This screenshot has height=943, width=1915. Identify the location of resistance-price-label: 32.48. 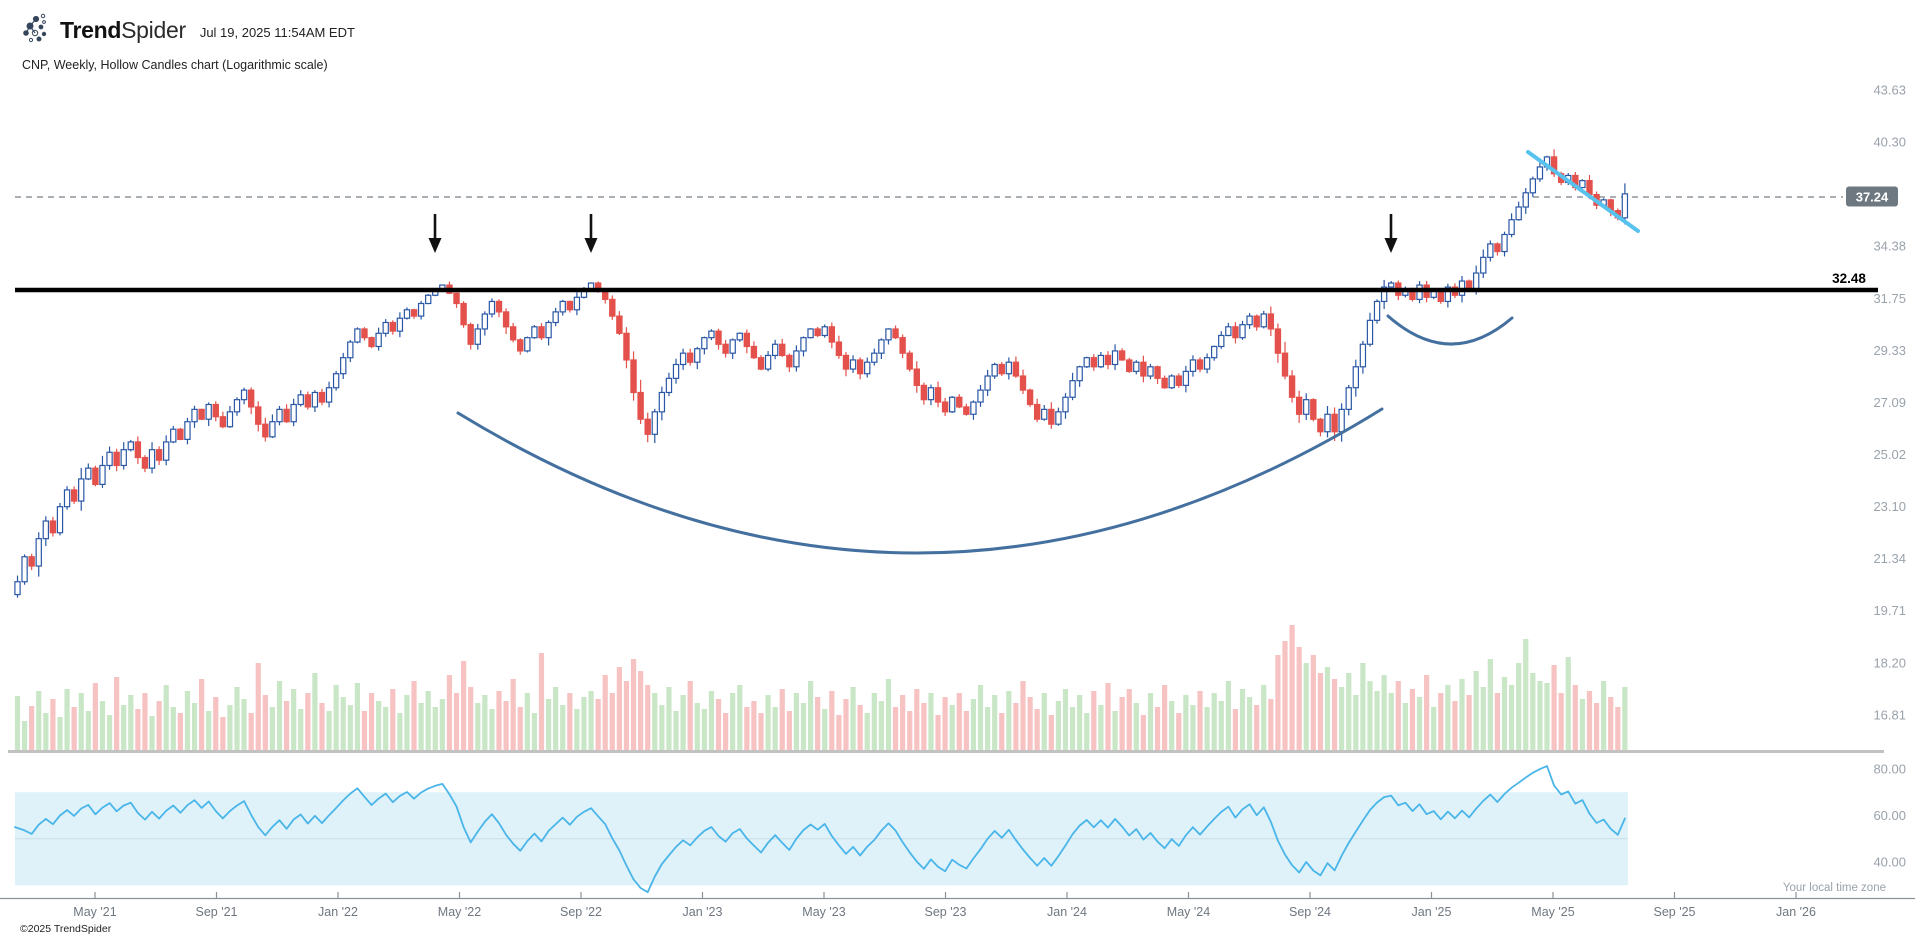
(1849, 278).